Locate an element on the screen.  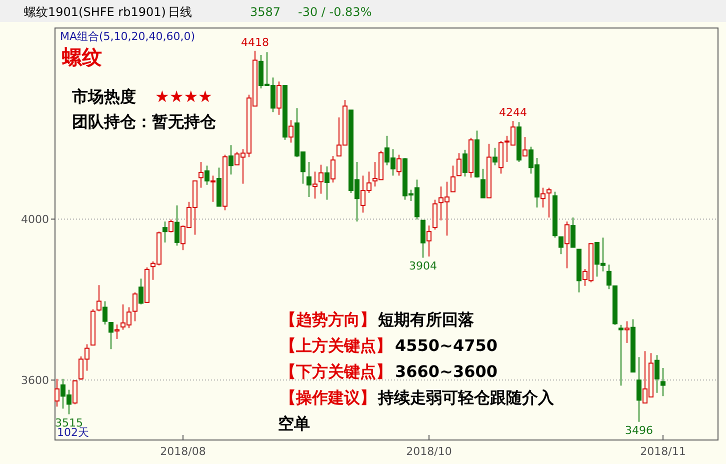
y-tick-label: 3600 is located at coordinates (35, 381).